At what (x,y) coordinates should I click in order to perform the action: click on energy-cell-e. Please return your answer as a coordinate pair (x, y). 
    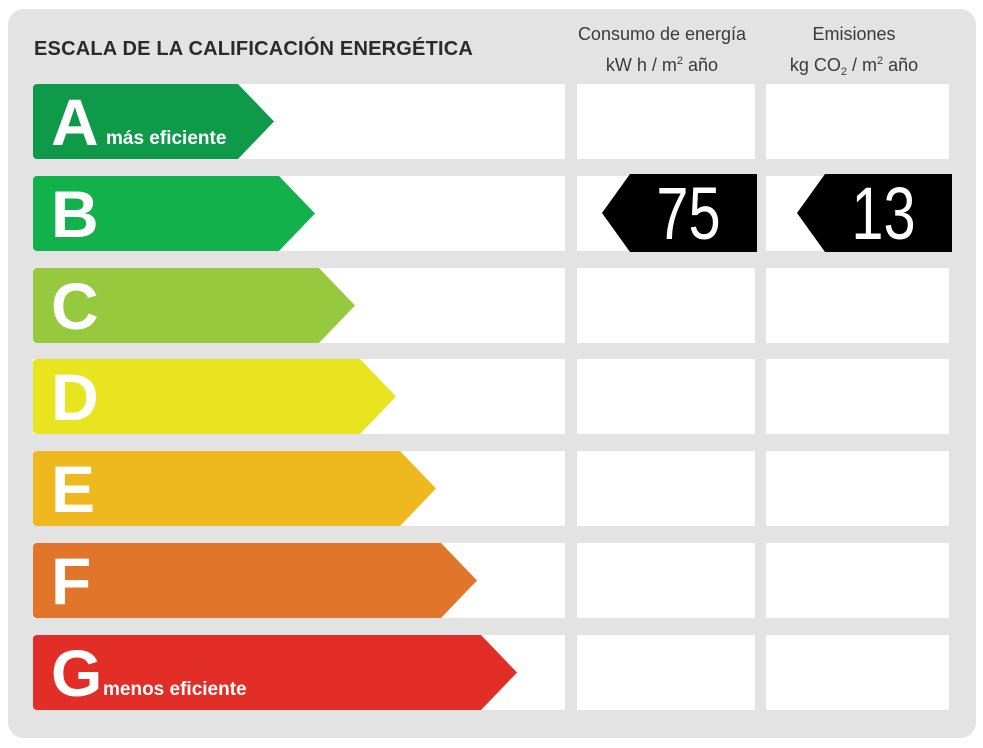
    Looking at the image, I should click on (666, 488).